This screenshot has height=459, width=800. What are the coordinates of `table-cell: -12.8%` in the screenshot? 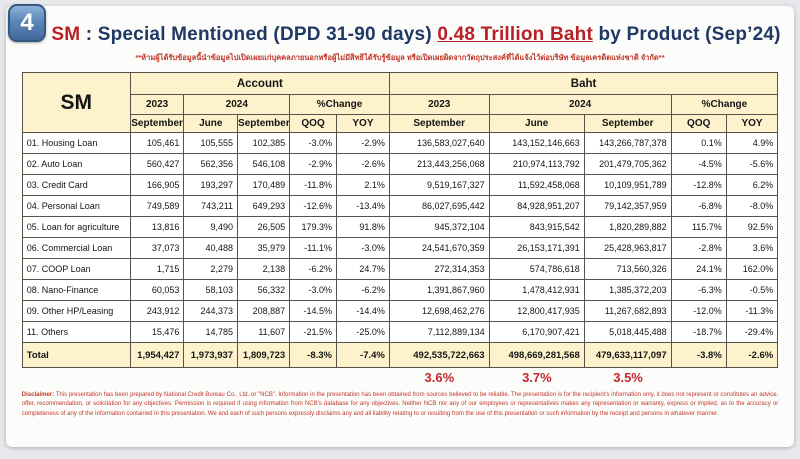 It's located at (698, 185).